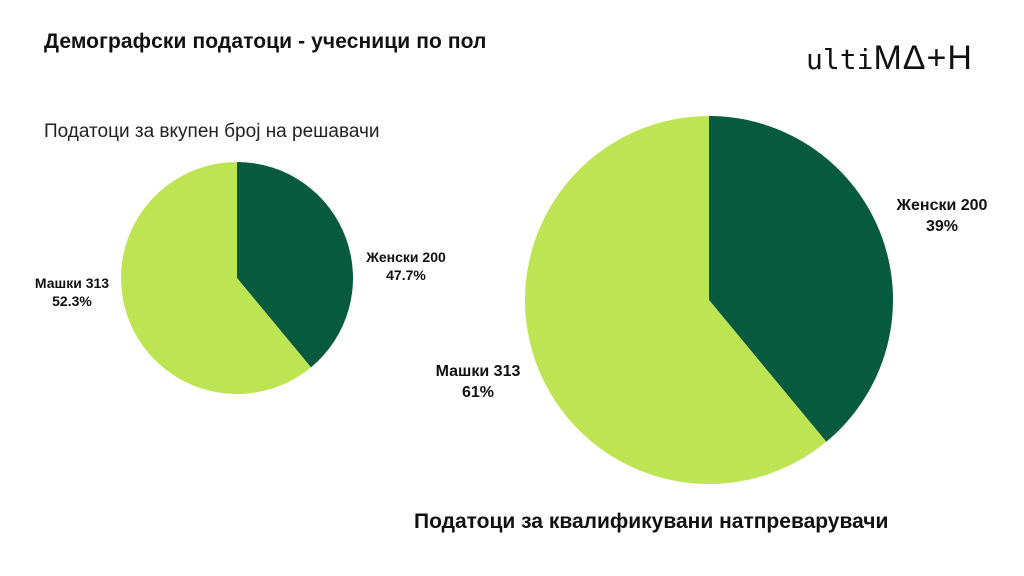 This screenshot has height=576, width=1024. What do you see at coordinates (216, 278) in the screenshot?
I see `pie-1-slice-male` at bounding box center [216, 278].